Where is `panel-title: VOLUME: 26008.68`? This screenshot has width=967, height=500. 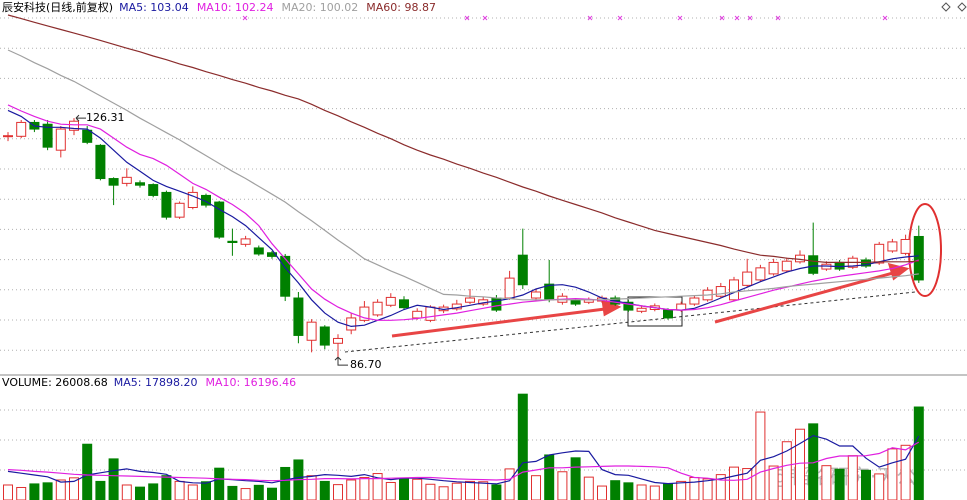
panel-title: VOLUME: 26008.68 is located at coordinates (55, 382).